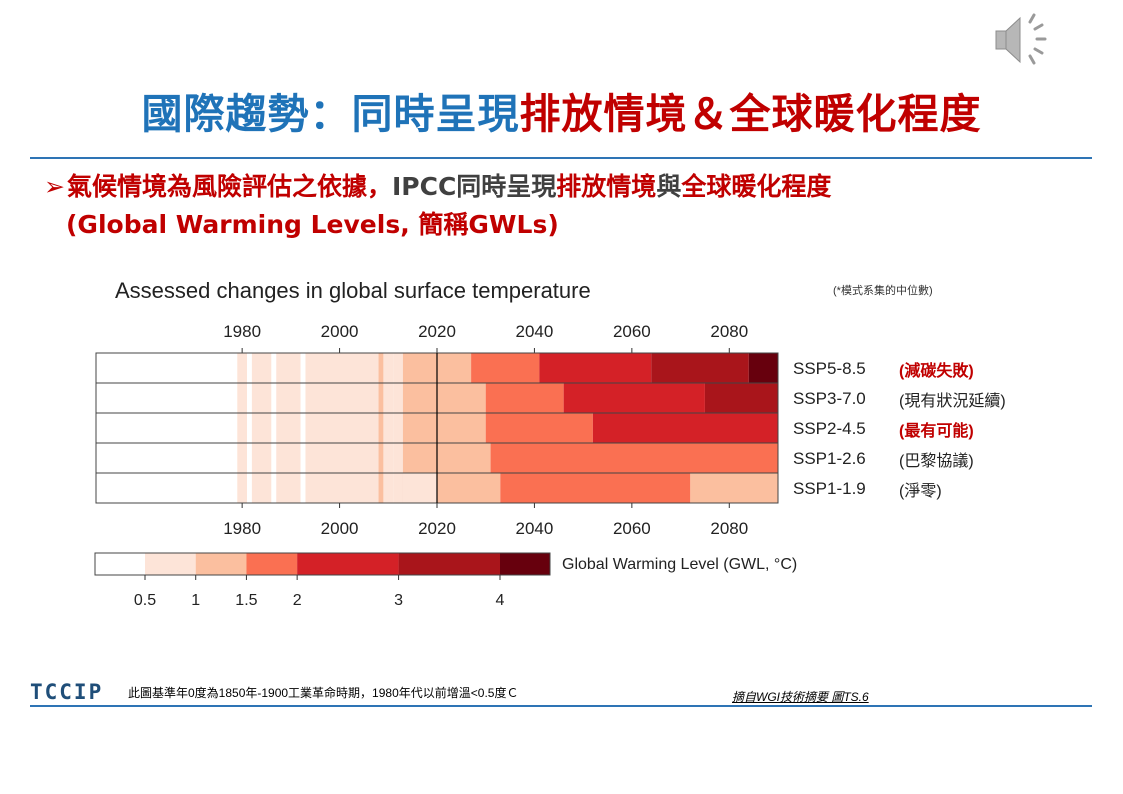 Image resolution: width=1123 pixels, height=794 pixels. What do you see at coordinates (920, 491) in the screenshot?
I see `scenario-note: (淨零)` at bounding box center [920, 491].